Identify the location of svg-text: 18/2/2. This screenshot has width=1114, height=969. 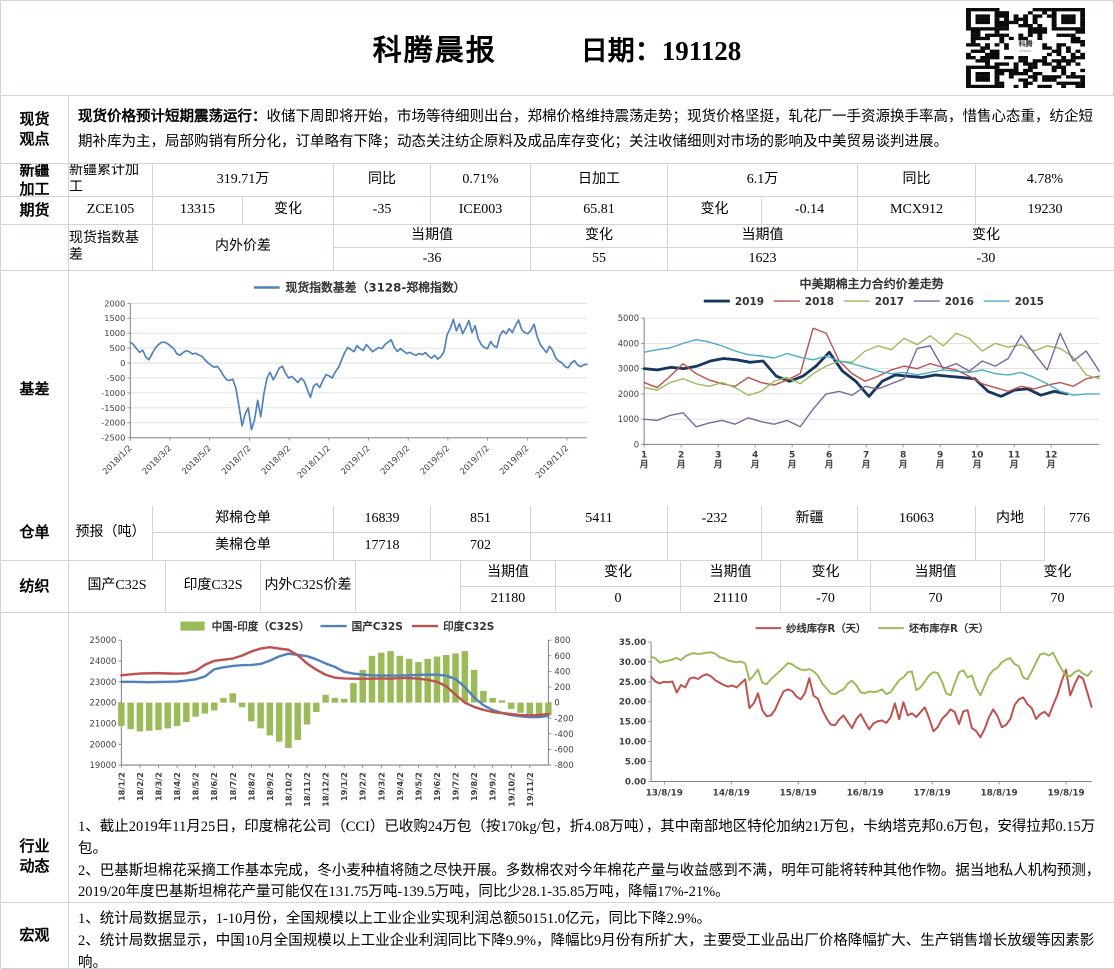
(140, 786).